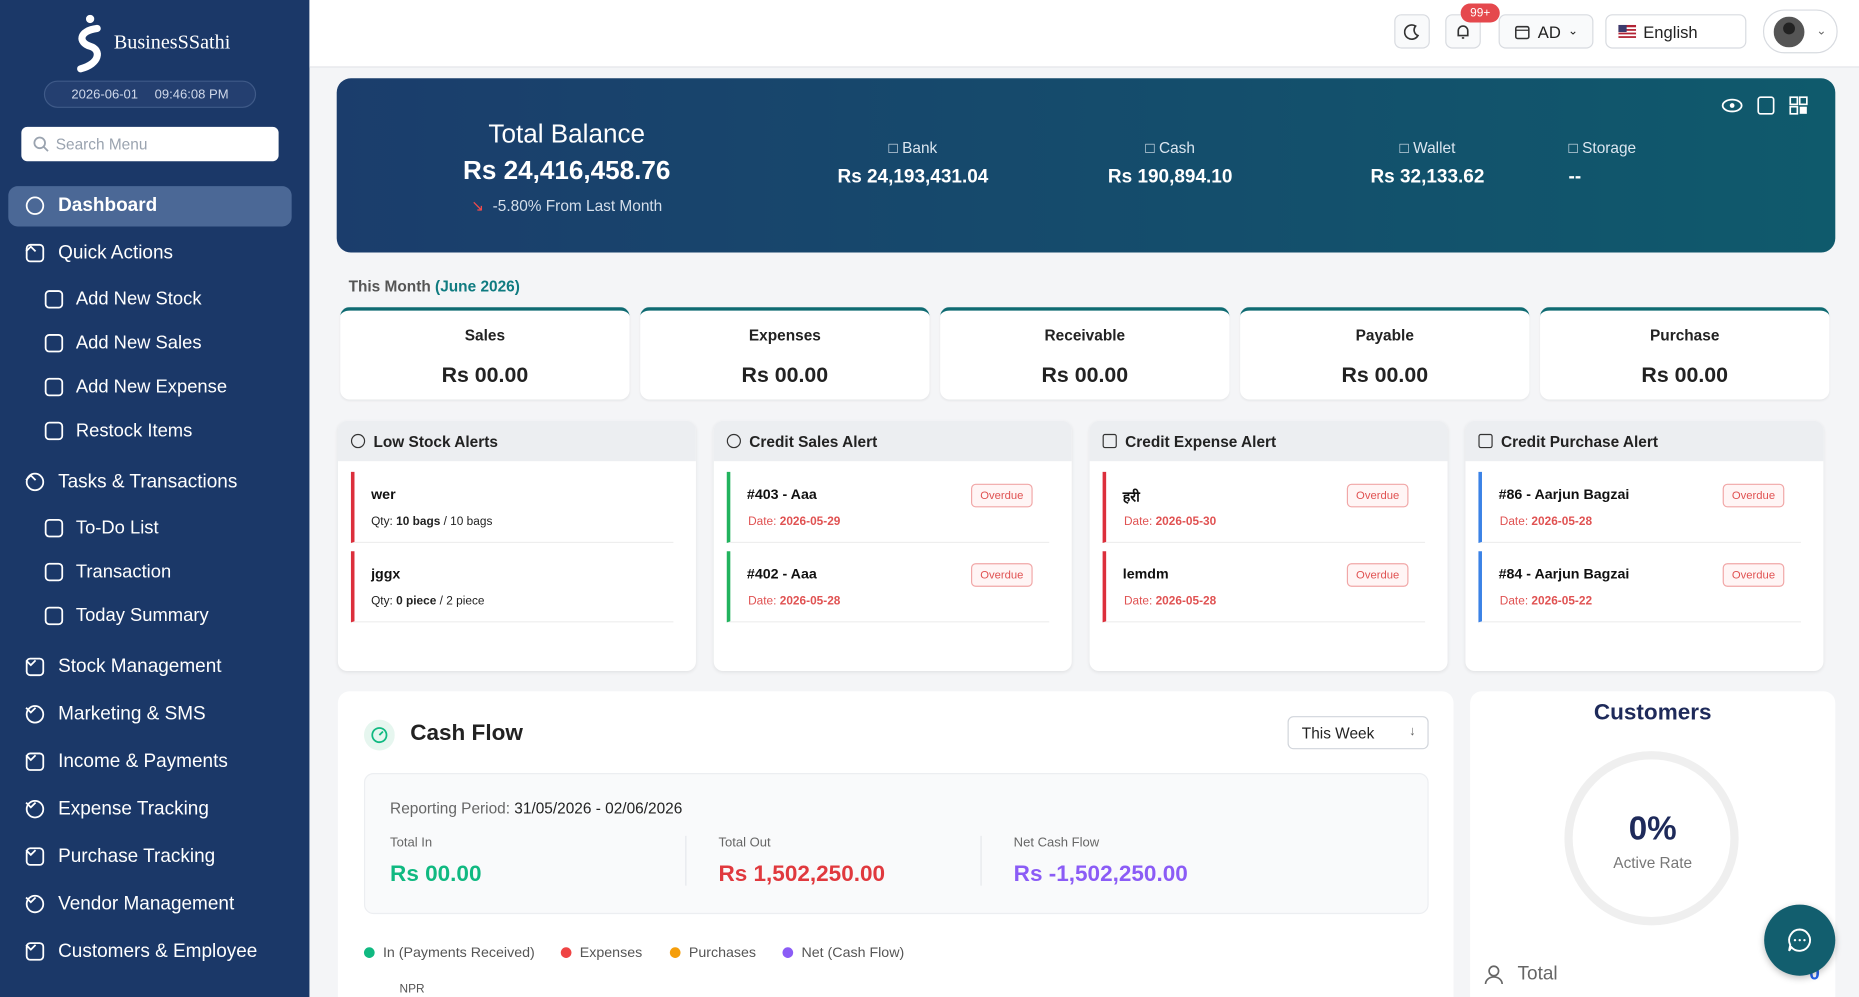 The height and width of the screenshot is (997, 1859). I want to click on card-amount: Rs 00.00, so click(1085, 374).